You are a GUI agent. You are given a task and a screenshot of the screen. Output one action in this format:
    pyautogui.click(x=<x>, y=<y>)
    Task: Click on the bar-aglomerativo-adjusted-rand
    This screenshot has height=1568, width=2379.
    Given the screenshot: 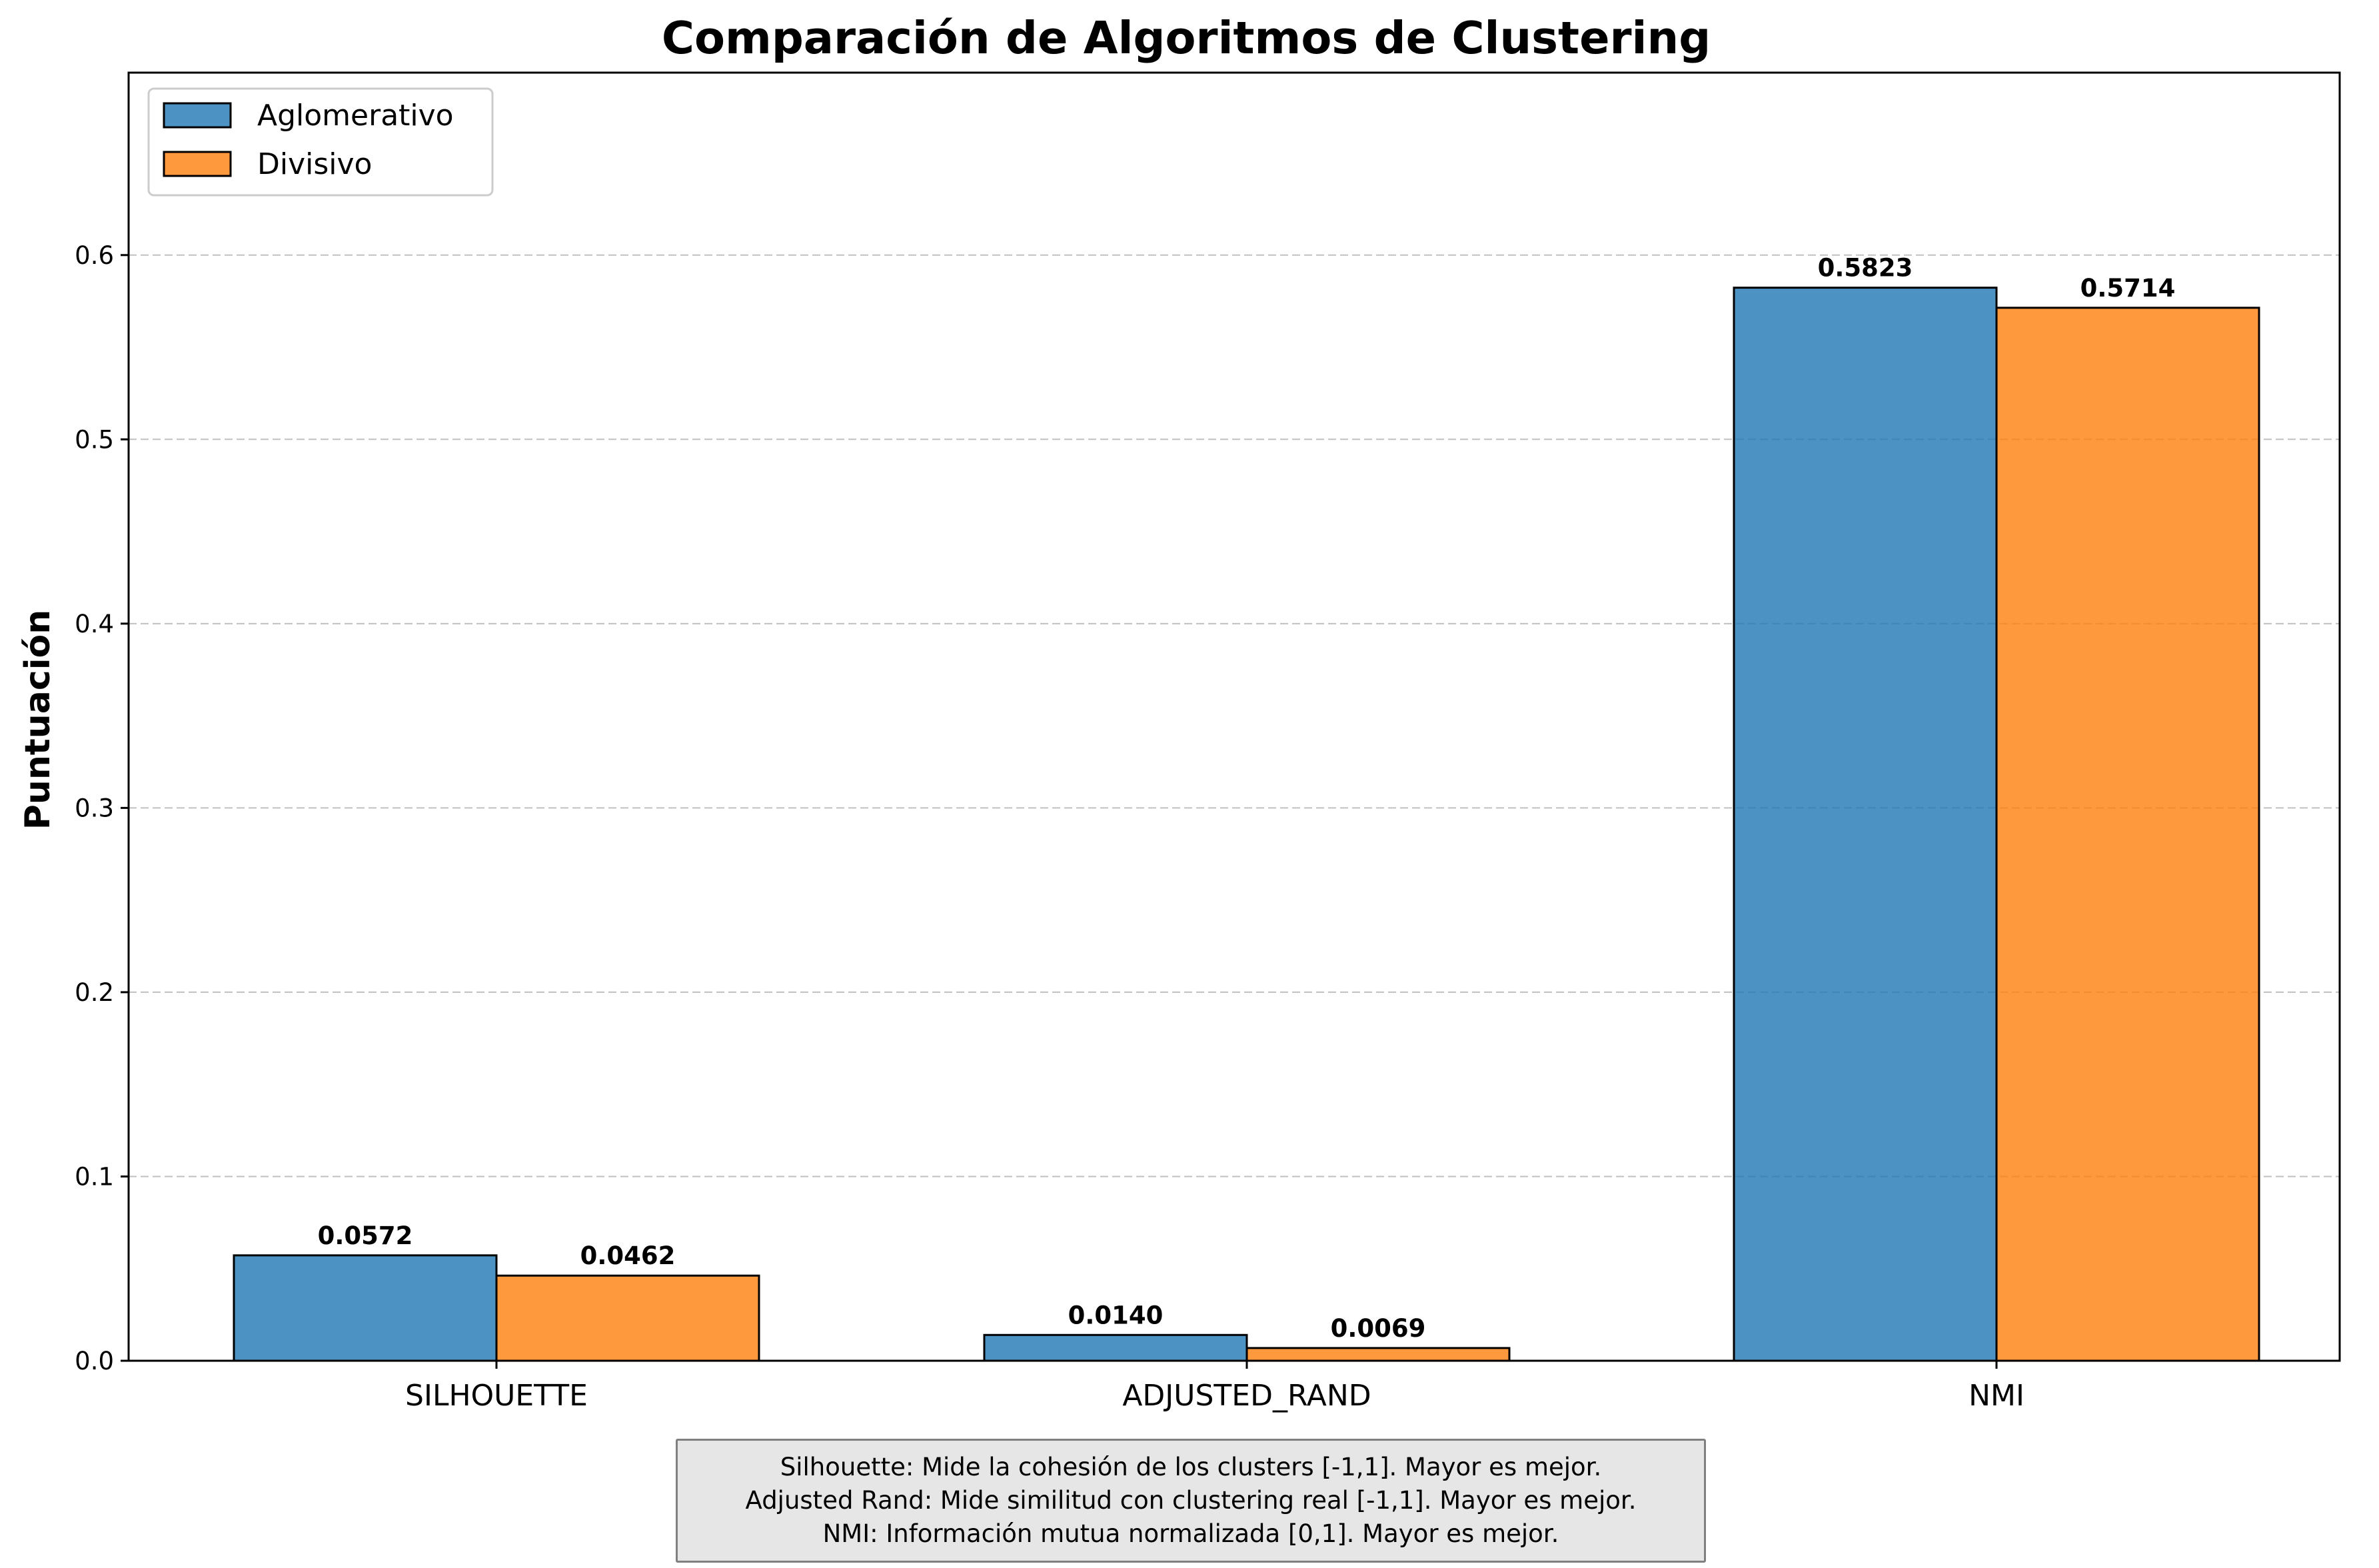 What is the action you would take?
    pyautogui.click(x=1115, y=1347)
    